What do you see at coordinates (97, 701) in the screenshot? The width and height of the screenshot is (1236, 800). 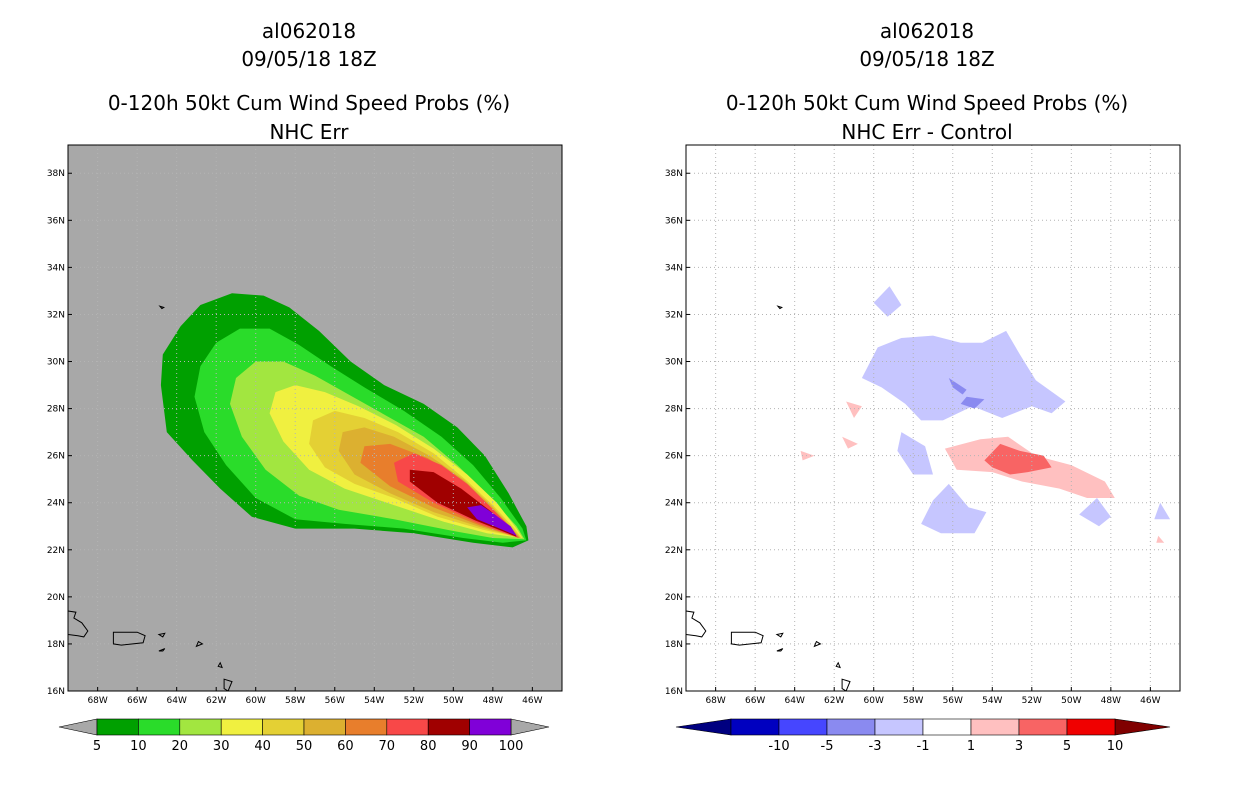 I see `x-tick-label: 68W` at bounding box center [97, 701].